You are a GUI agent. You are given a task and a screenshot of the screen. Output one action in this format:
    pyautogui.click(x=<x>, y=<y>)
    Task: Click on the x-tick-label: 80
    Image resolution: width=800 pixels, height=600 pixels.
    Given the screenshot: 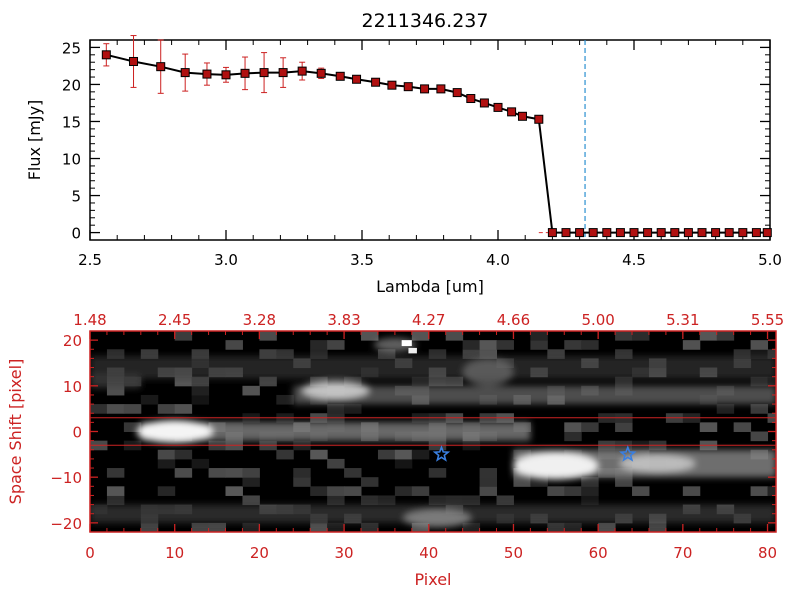 What is the action you would take?
    pyautogui.click(x=767, y=553)
    